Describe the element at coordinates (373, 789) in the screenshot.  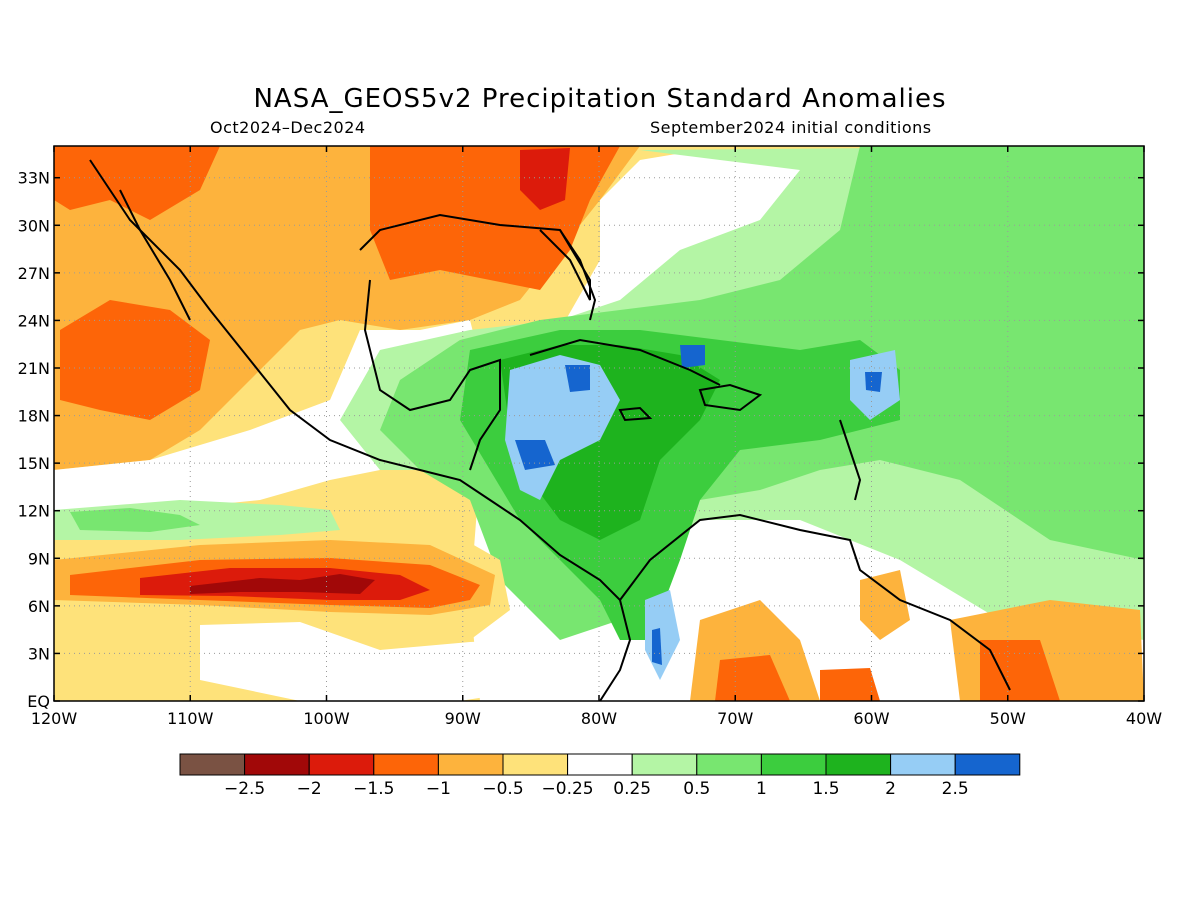
I see `colorbar-label: −1.5` at that location.